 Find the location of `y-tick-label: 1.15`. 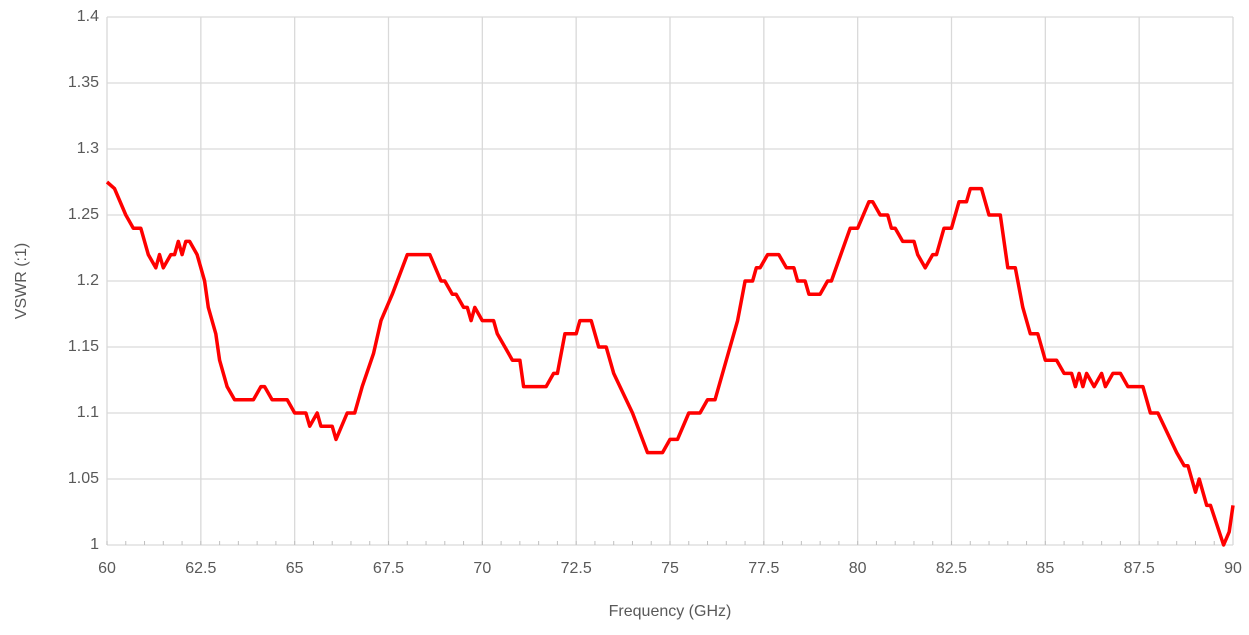

y-tick-label: 1.15 is located at coordinates (83, 346).